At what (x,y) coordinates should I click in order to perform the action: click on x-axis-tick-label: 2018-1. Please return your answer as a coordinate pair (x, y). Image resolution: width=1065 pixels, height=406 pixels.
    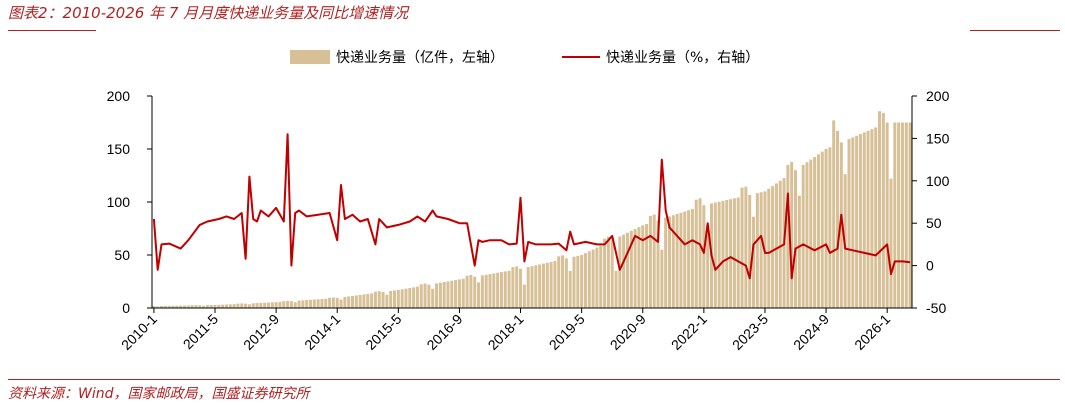
    Looking at the image, I should click on (506, 332).